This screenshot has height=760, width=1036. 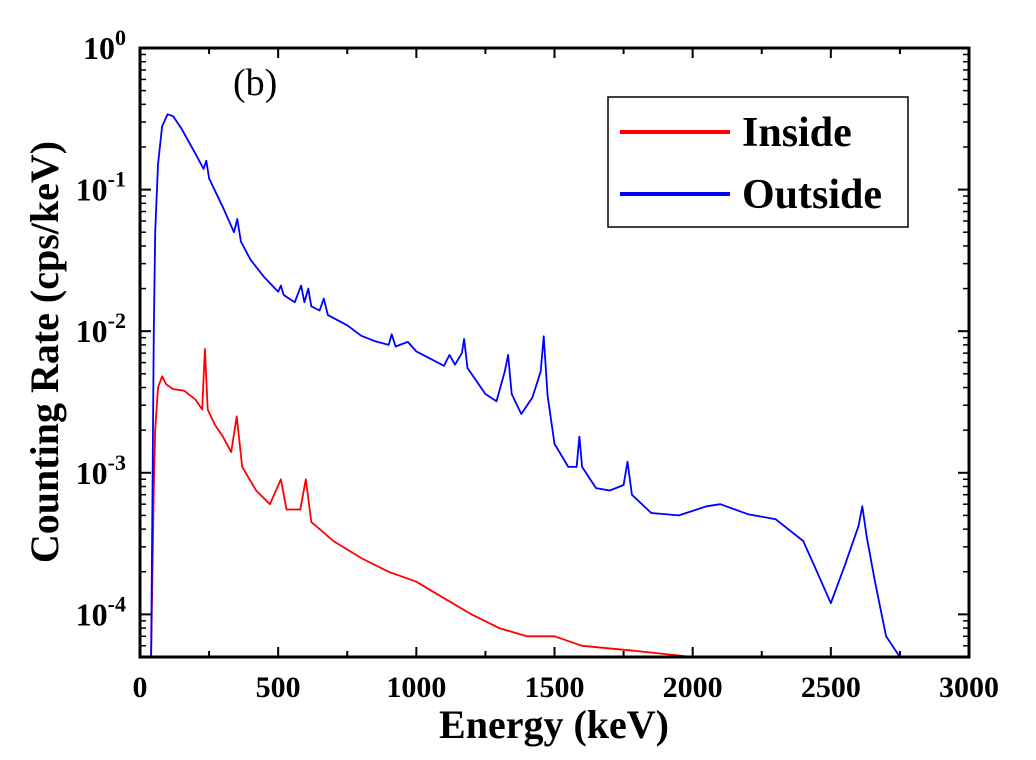 I want to click on x-tick-label: 500, so click(x=278, y=687).